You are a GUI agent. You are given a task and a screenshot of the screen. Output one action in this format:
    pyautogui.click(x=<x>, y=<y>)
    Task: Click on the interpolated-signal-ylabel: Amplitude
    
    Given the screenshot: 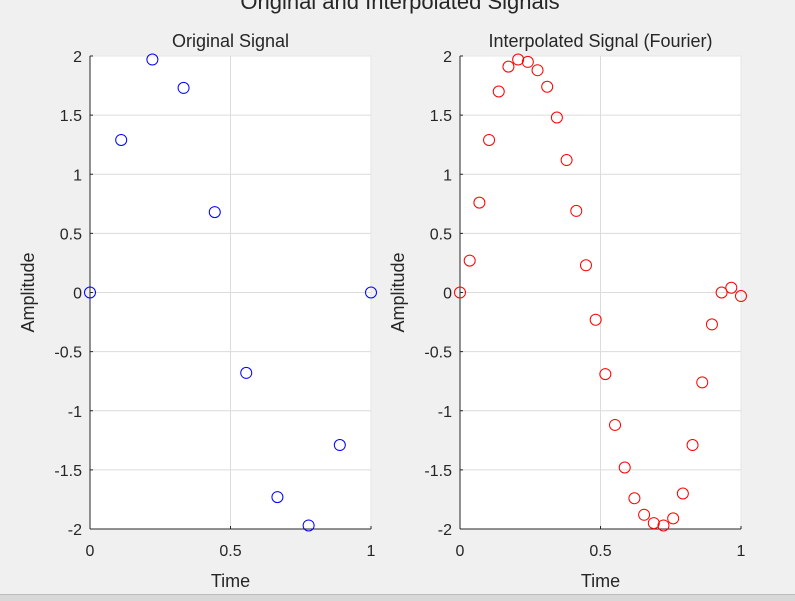 What is the action you would take?
    pyautogui.click(x=398, y=292)
    